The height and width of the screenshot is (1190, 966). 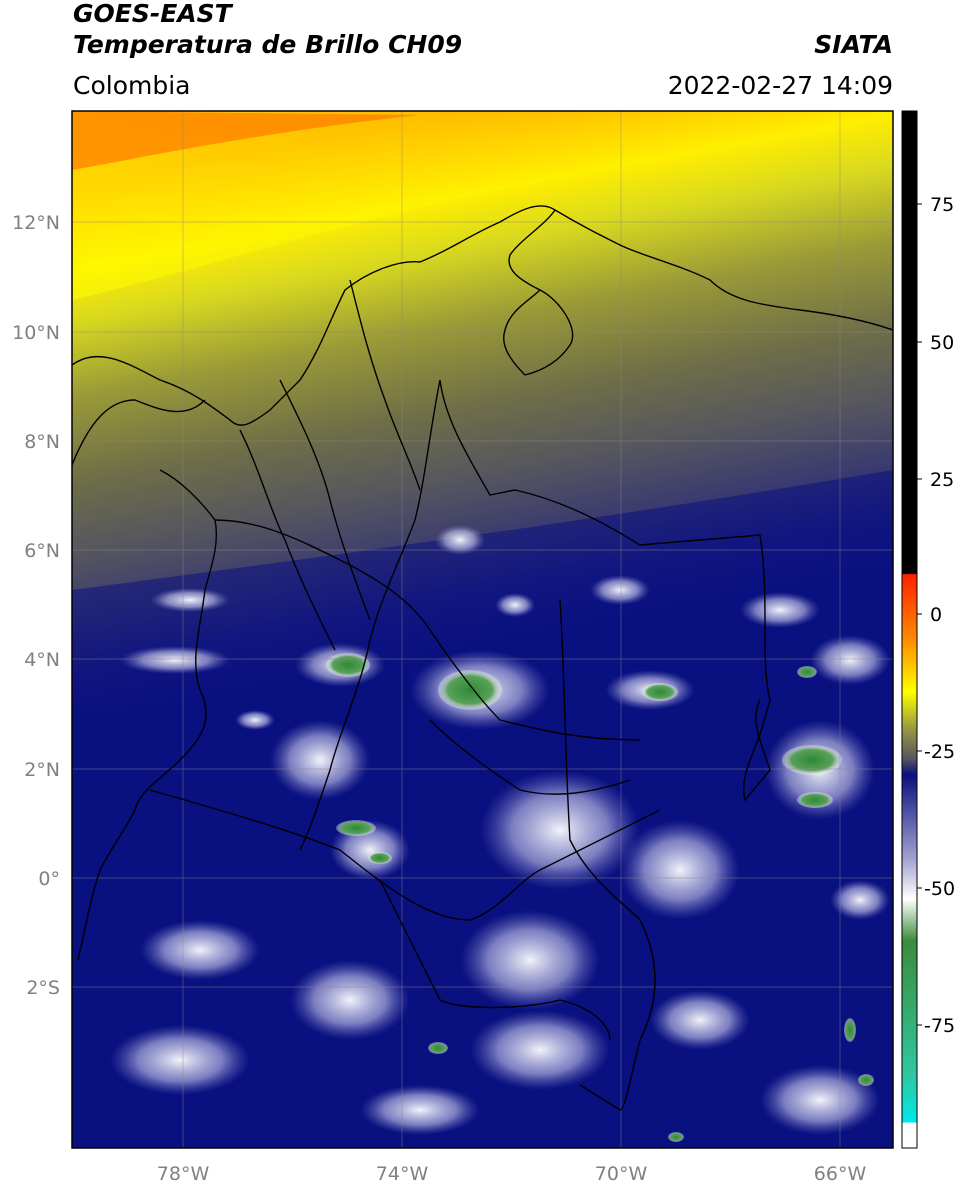 What do you see at coordinates (246, 140) in the screenshot?
I see `hot-corner` at bounding box center [246, 140].